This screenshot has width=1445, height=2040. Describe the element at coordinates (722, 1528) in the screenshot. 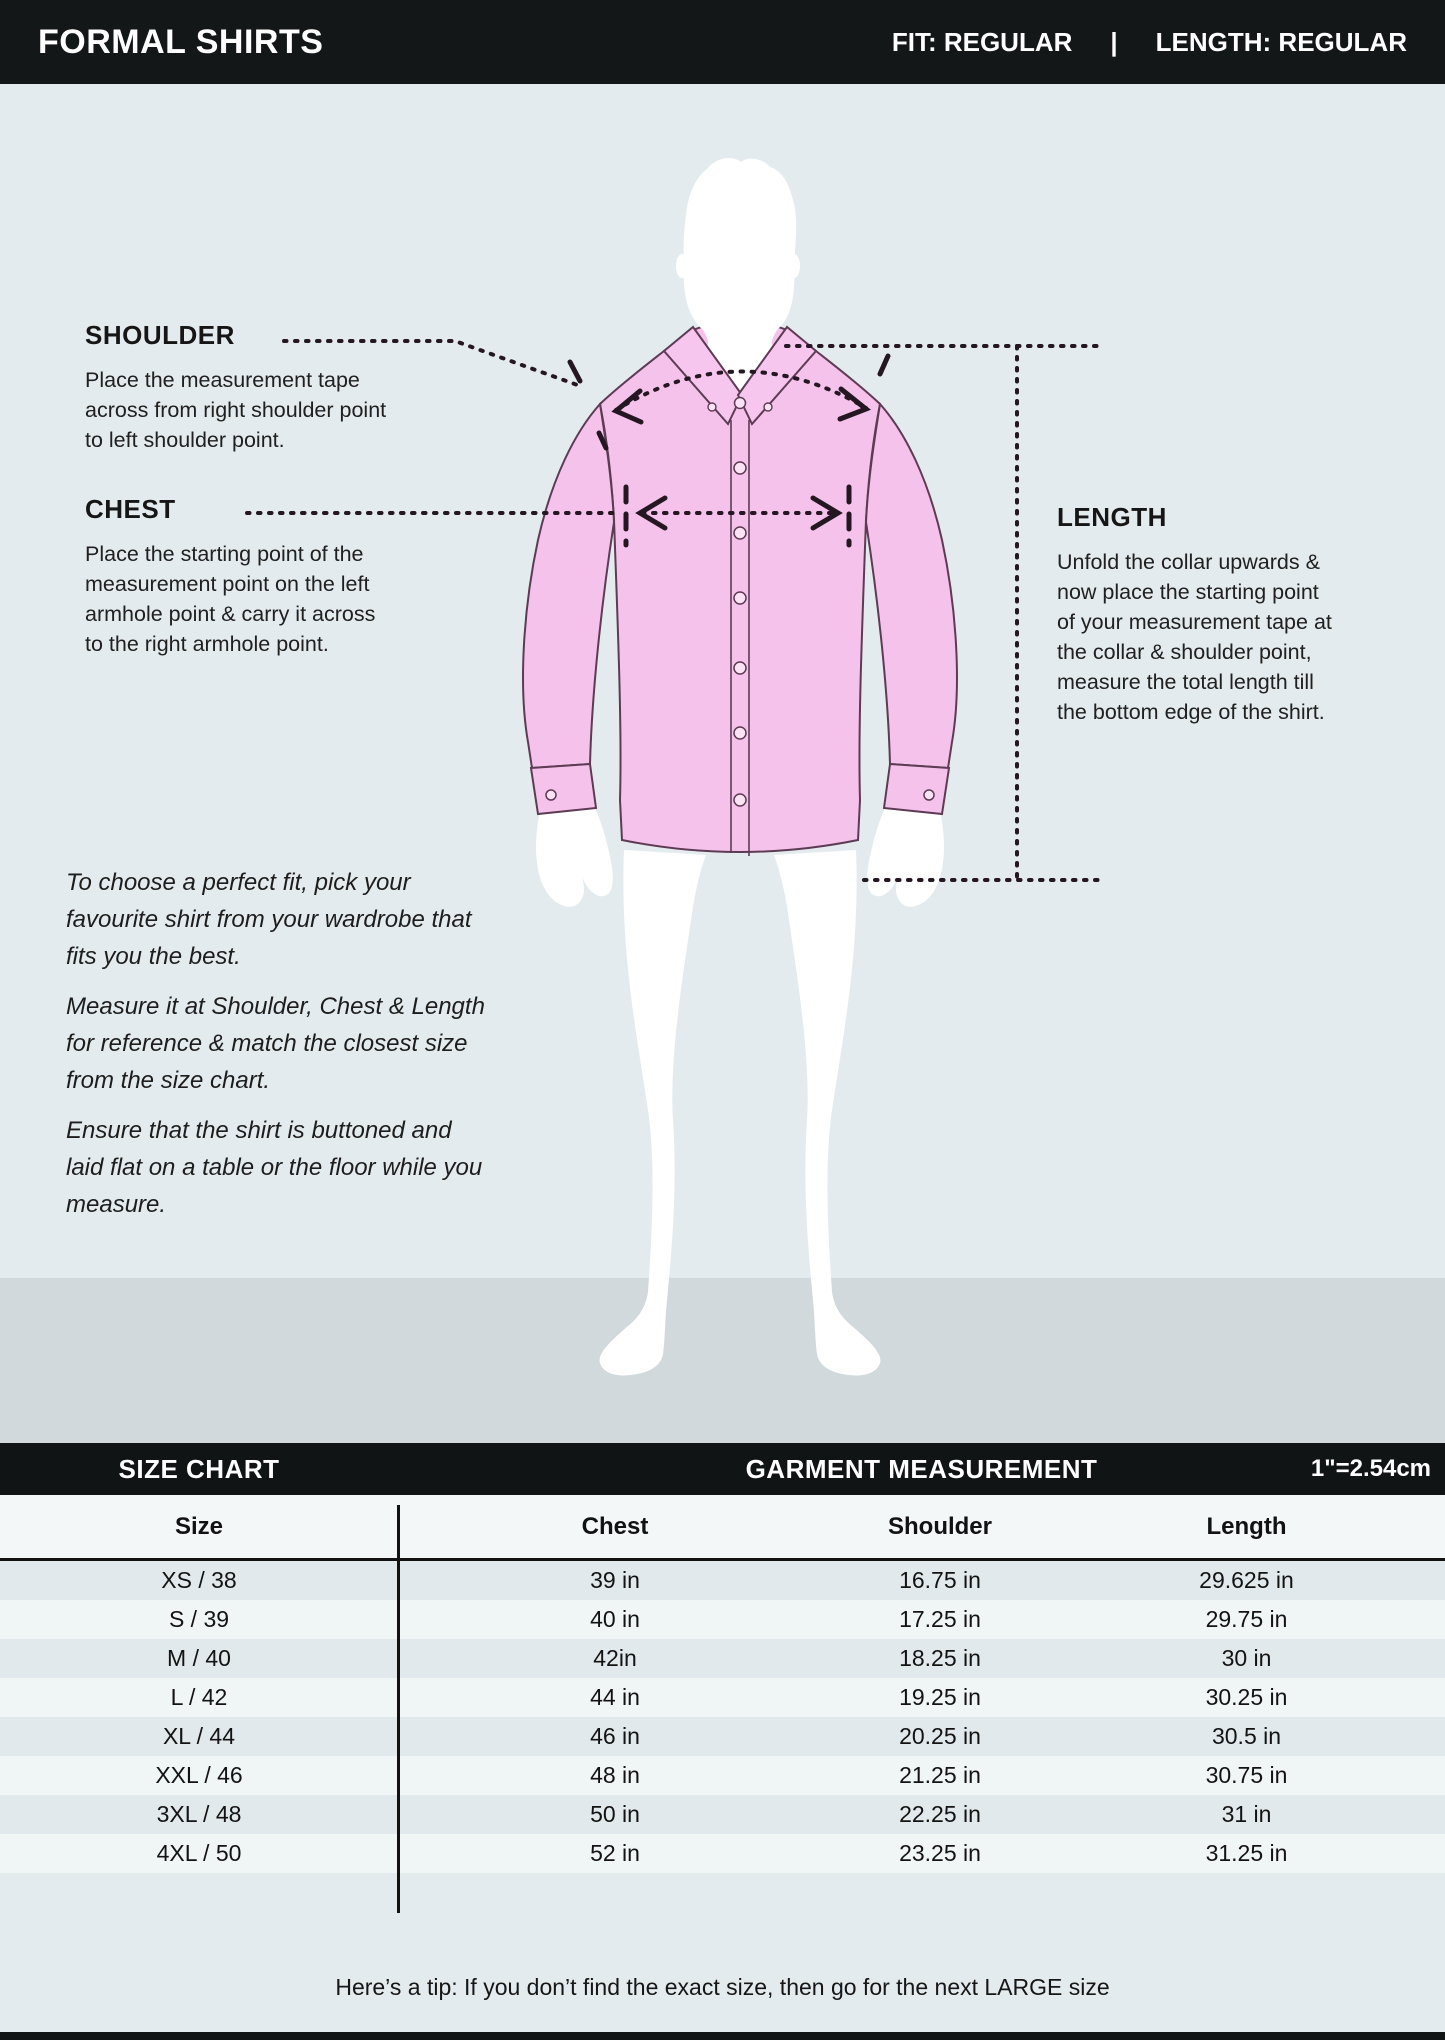

I see `size-table-header: Size Chest Shoulder Length` at that location.